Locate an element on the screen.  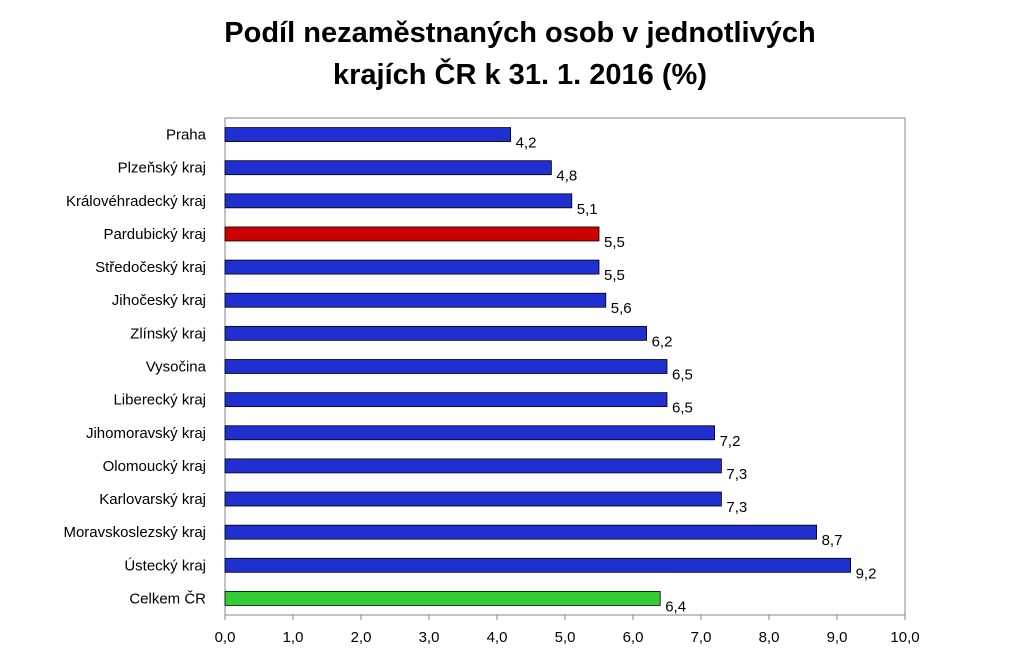
value-label-7: 6,5 is located at coordinates (682, 375).